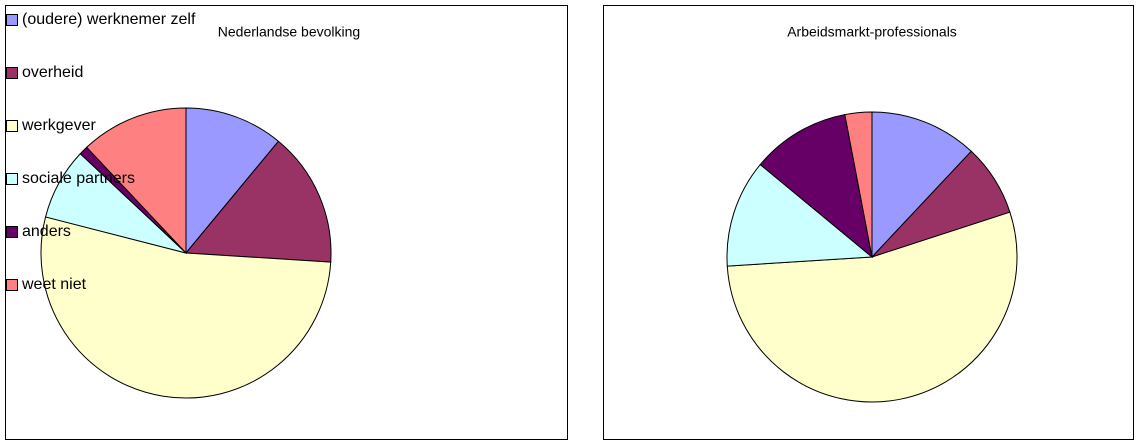  What do you see at coordinates (570, 179) in the screenshot?
I see `legend-item: sociale partners` at bounding box center [570, 179].